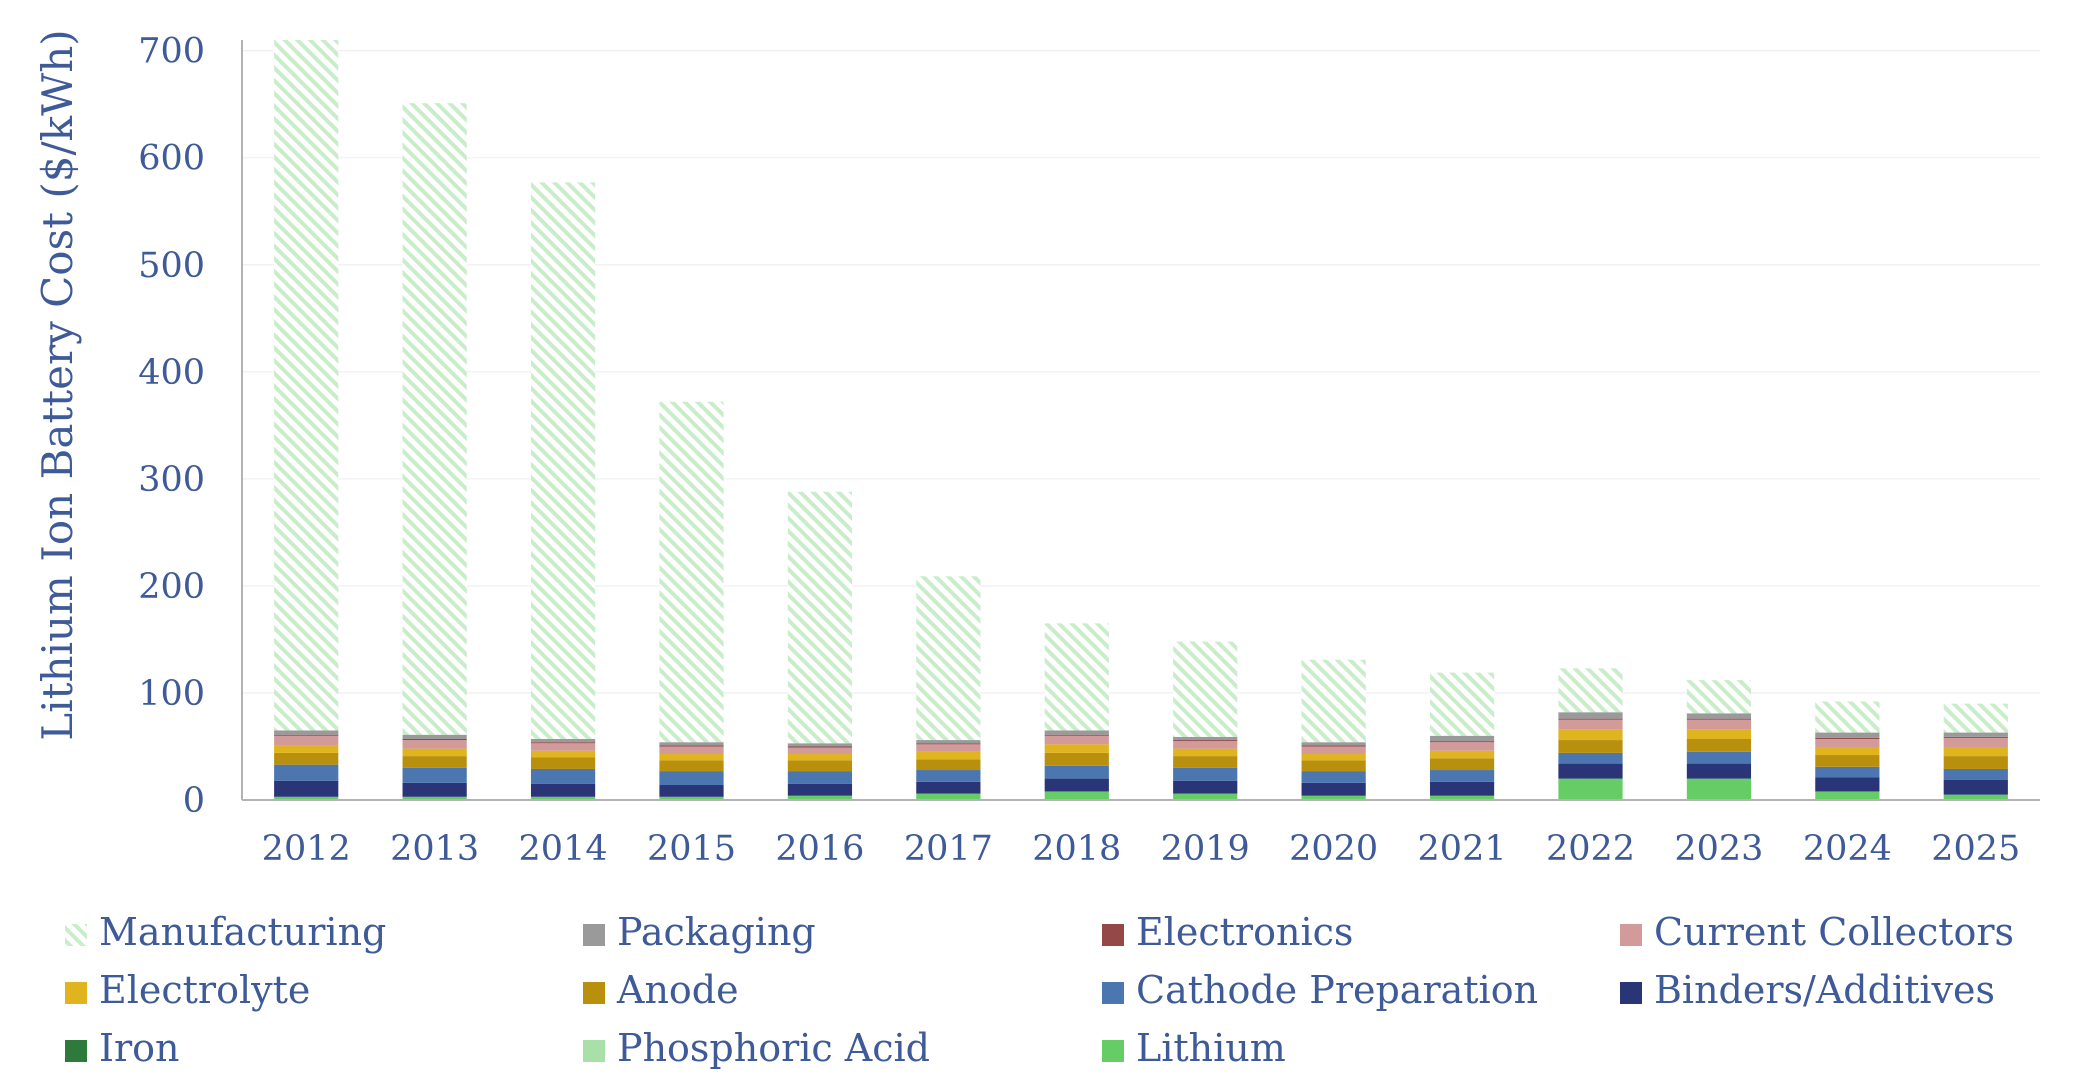  Describe the element at coordinates (306, 849) in the screenshot. I see `x-tick-label: 2012` at that location.